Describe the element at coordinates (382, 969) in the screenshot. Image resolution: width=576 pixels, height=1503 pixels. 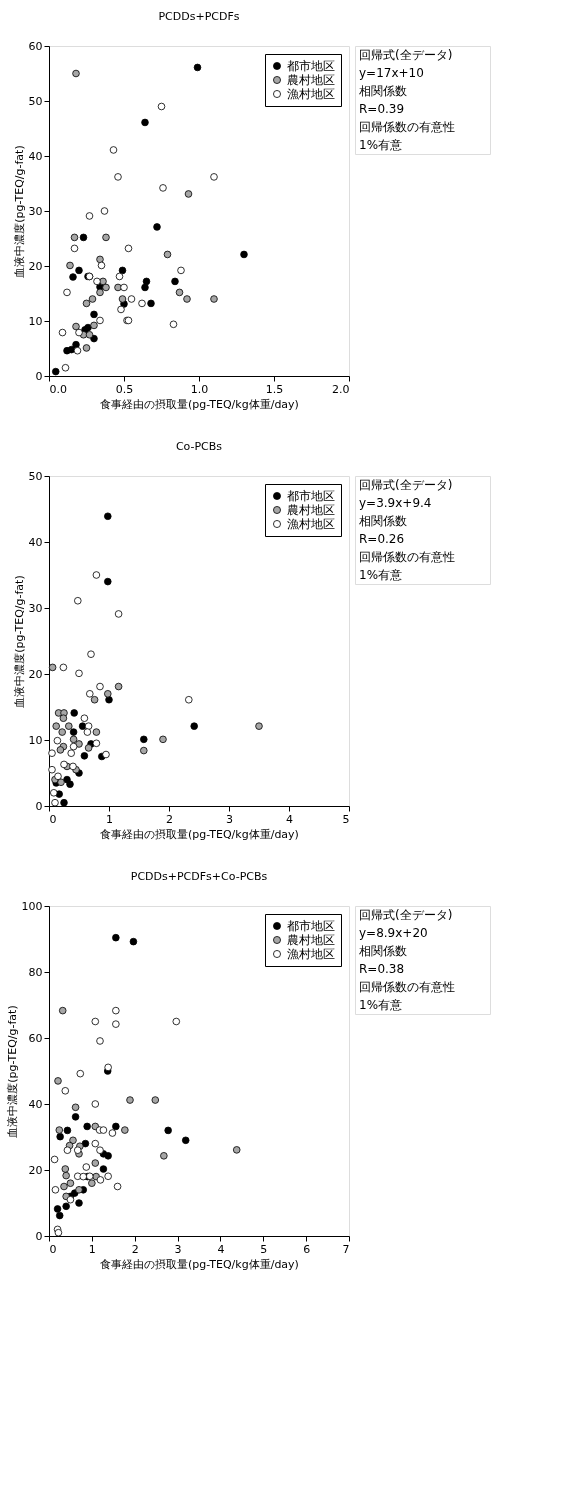
I see `text: R=0.38` at that location.